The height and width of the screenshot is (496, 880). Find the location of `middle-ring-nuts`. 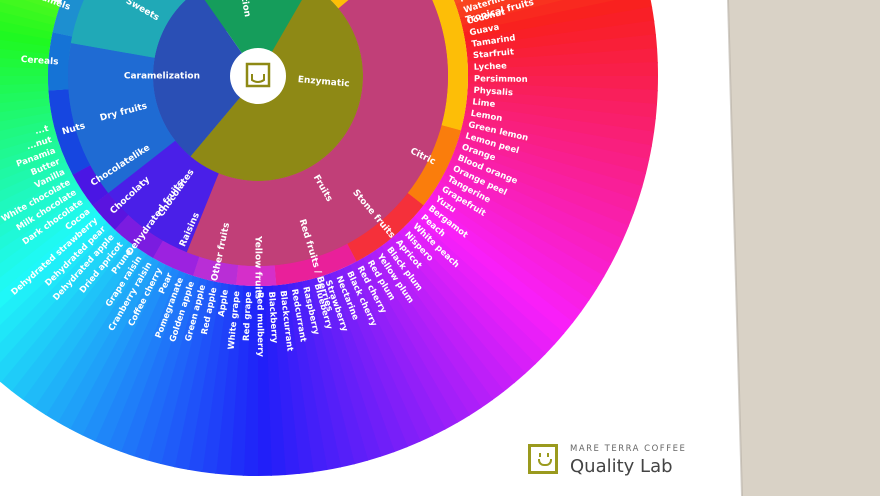

middle-ring-nuts is located at coordinates (69, 132).